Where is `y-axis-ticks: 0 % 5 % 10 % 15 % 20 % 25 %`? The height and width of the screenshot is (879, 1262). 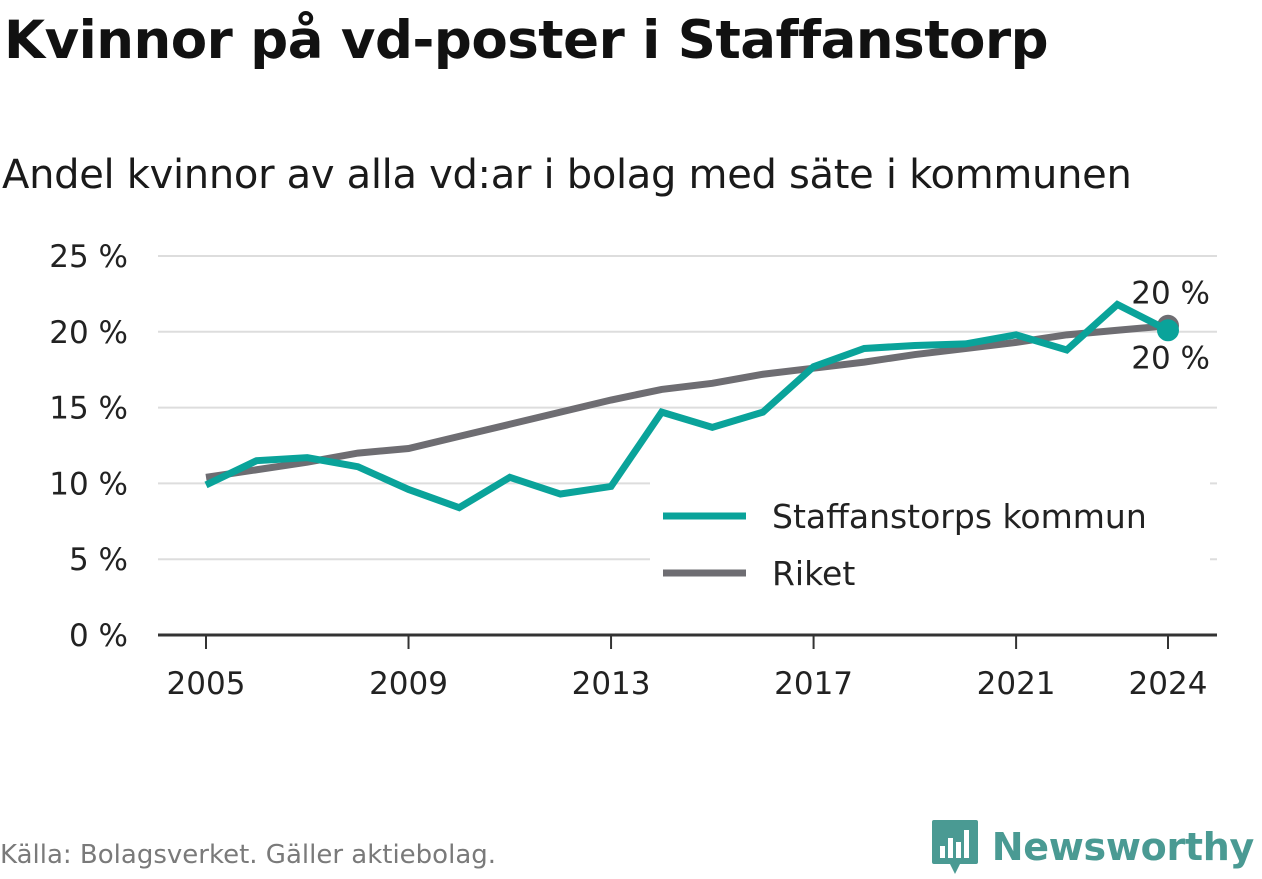 y-axis-ticks: 0 % 5 % 10 % 15 % 20 % 25 % is located at coordinates (88, 446).